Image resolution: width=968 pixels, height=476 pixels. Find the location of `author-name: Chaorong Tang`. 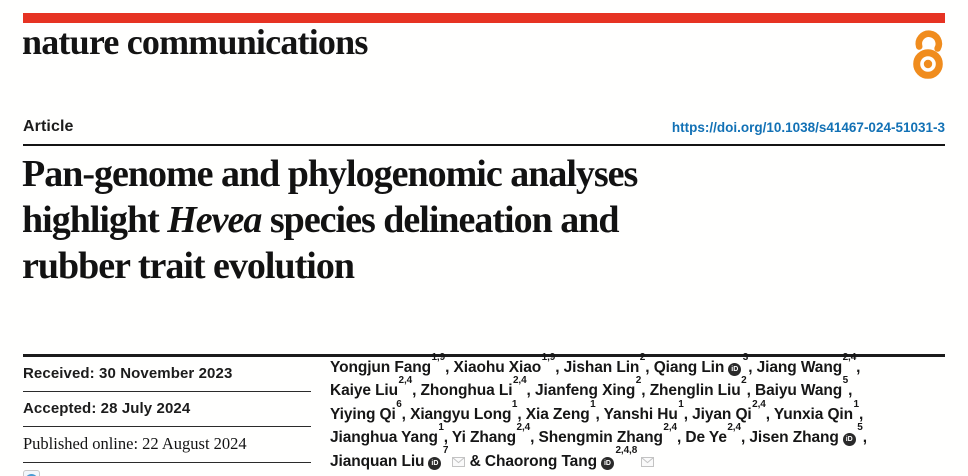

author-name: Chaorong Tang is located at coordinates (540, 461).